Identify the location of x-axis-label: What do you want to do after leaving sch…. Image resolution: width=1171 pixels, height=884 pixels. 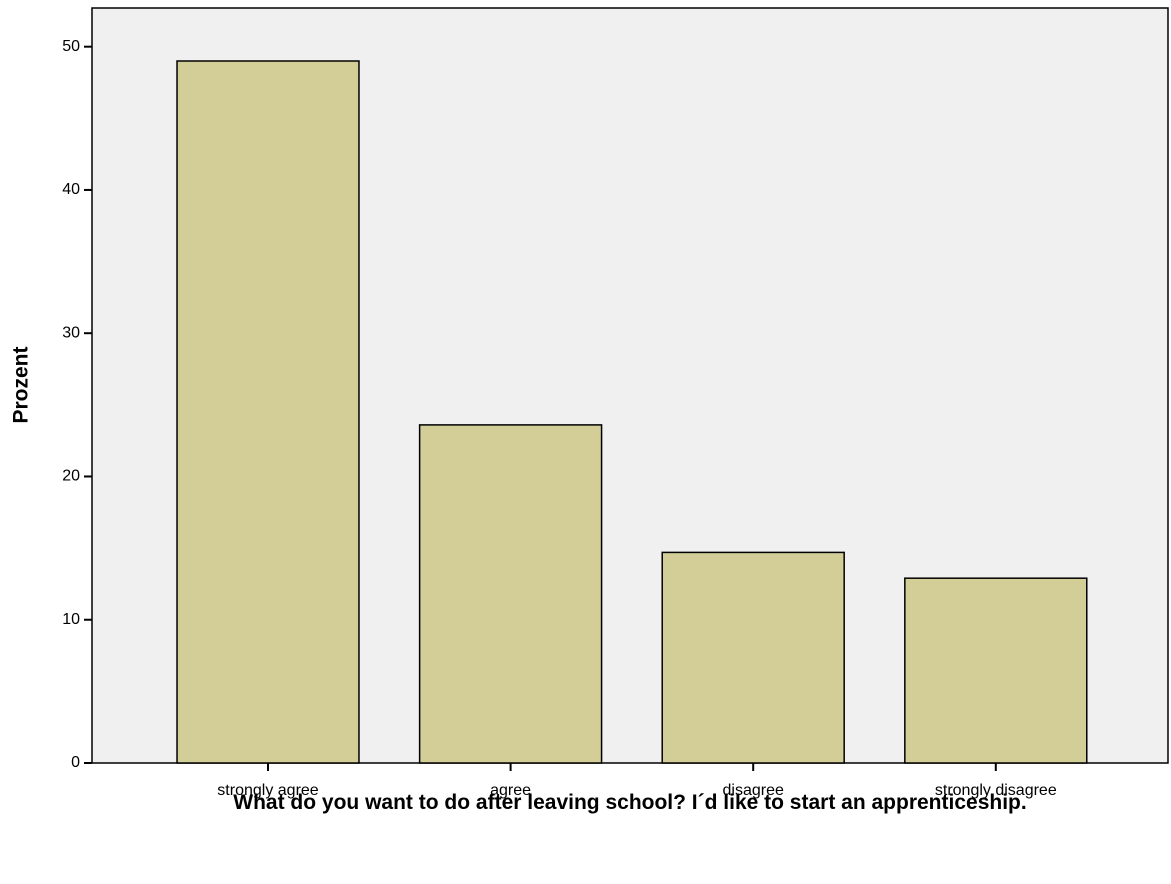
(630, 802).